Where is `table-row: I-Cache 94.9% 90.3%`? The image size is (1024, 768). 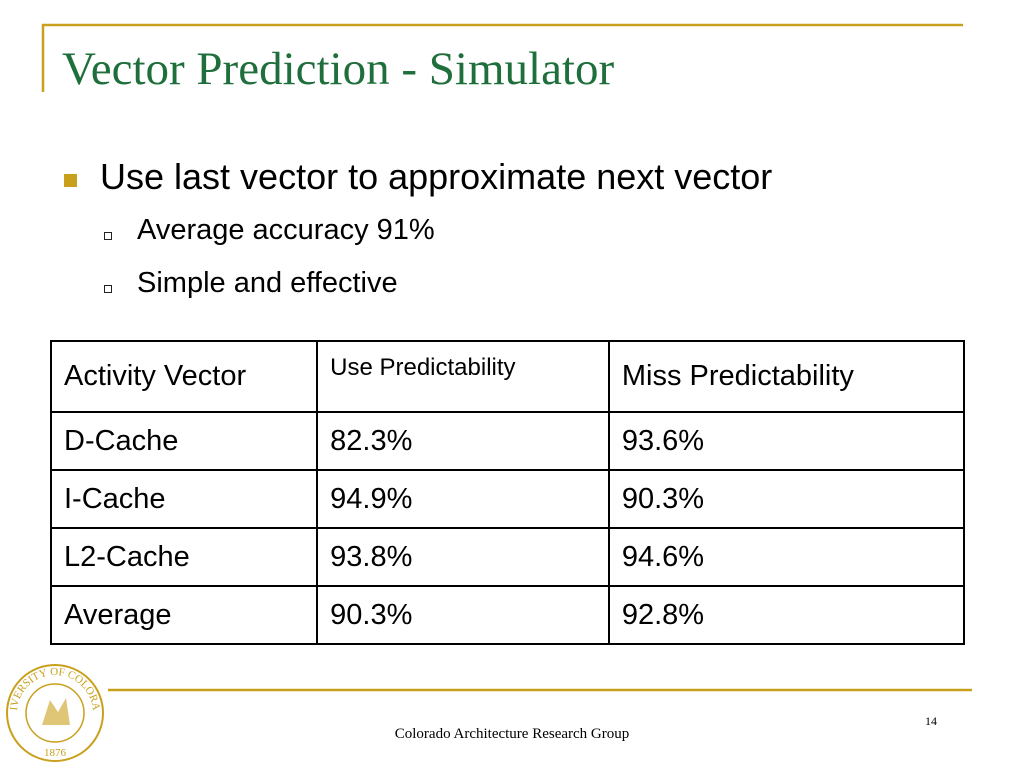 table-row: I-Cache 94.9% 90.3% is located at coordinates (507, 499).